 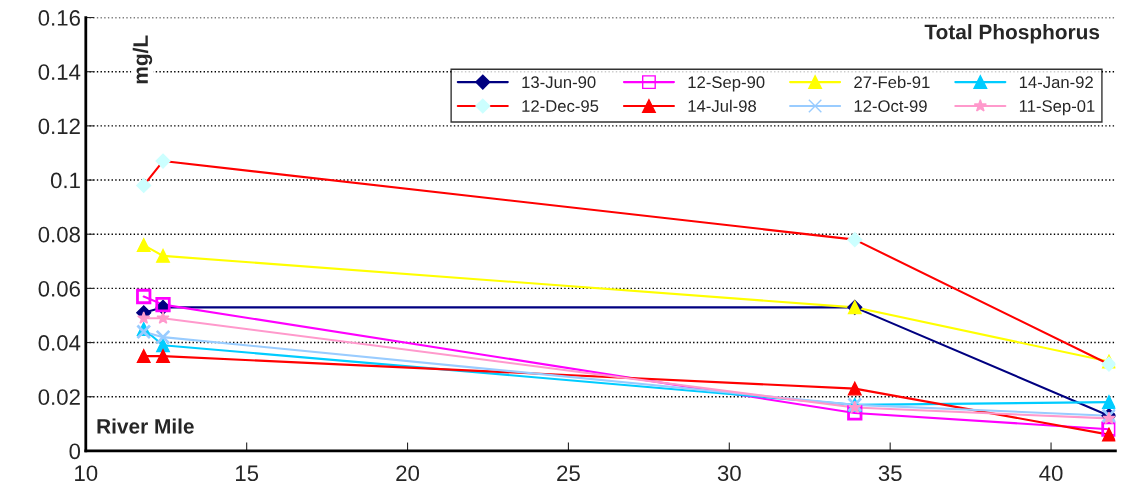 What do you see at coordinates (890, 106) in the screenshot?
I see `legend-label: 12-Oct-99` at bounding box center [890, 106].